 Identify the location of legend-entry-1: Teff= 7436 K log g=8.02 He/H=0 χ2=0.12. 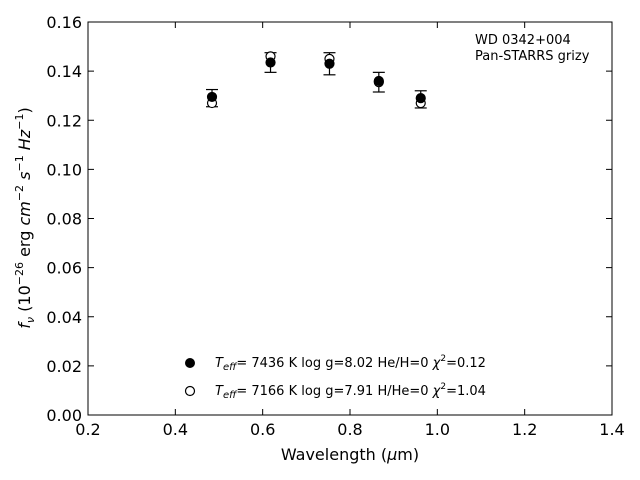
(350, 363).